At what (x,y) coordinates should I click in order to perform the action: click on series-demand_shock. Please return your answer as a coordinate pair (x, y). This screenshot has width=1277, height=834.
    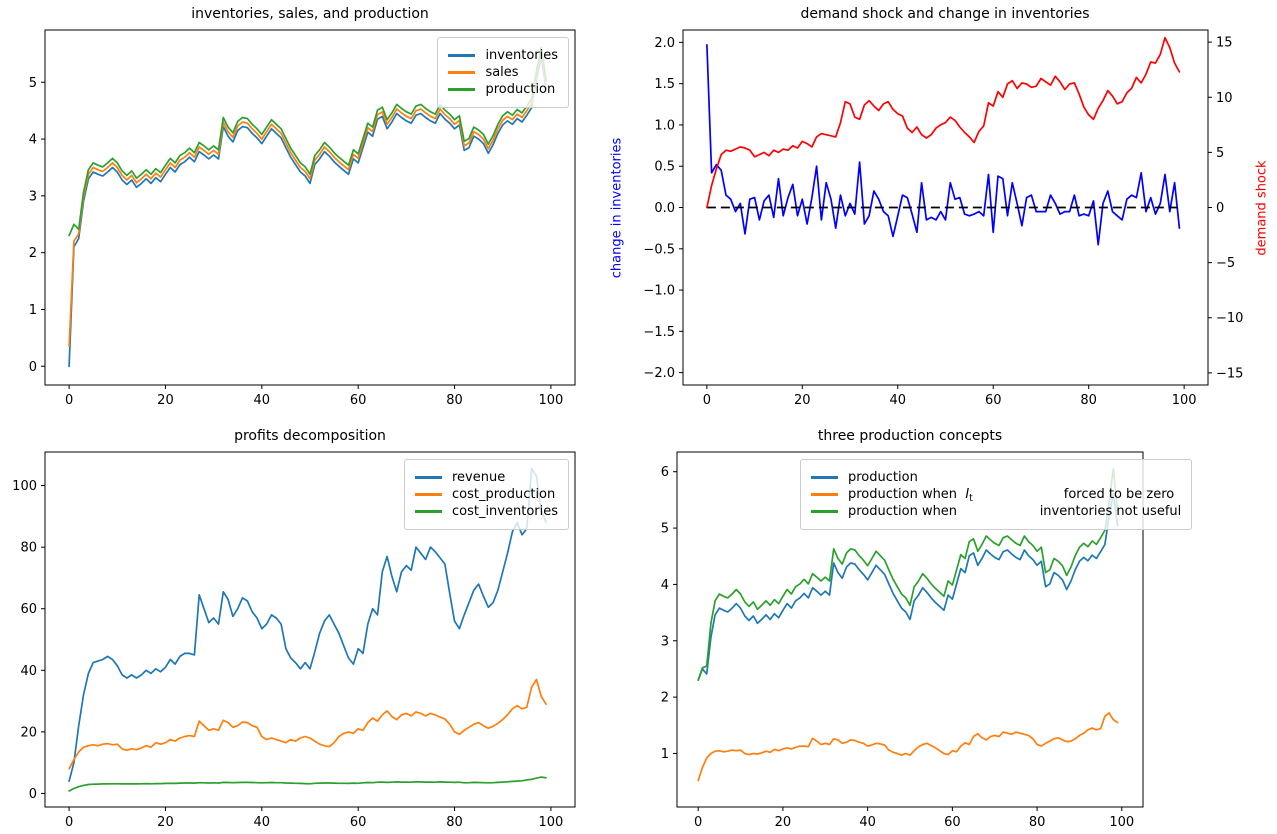
    Looking at the image, I should click on (943, 122).